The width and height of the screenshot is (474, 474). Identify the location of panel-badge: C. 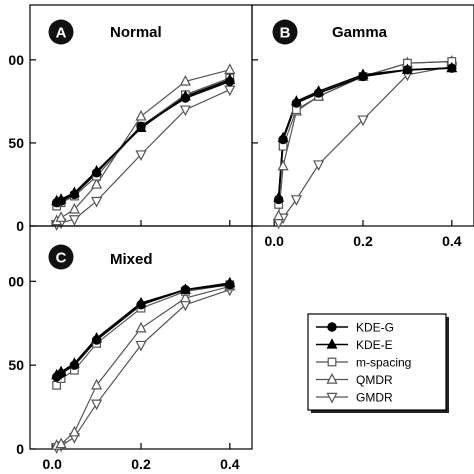
(61, 257).